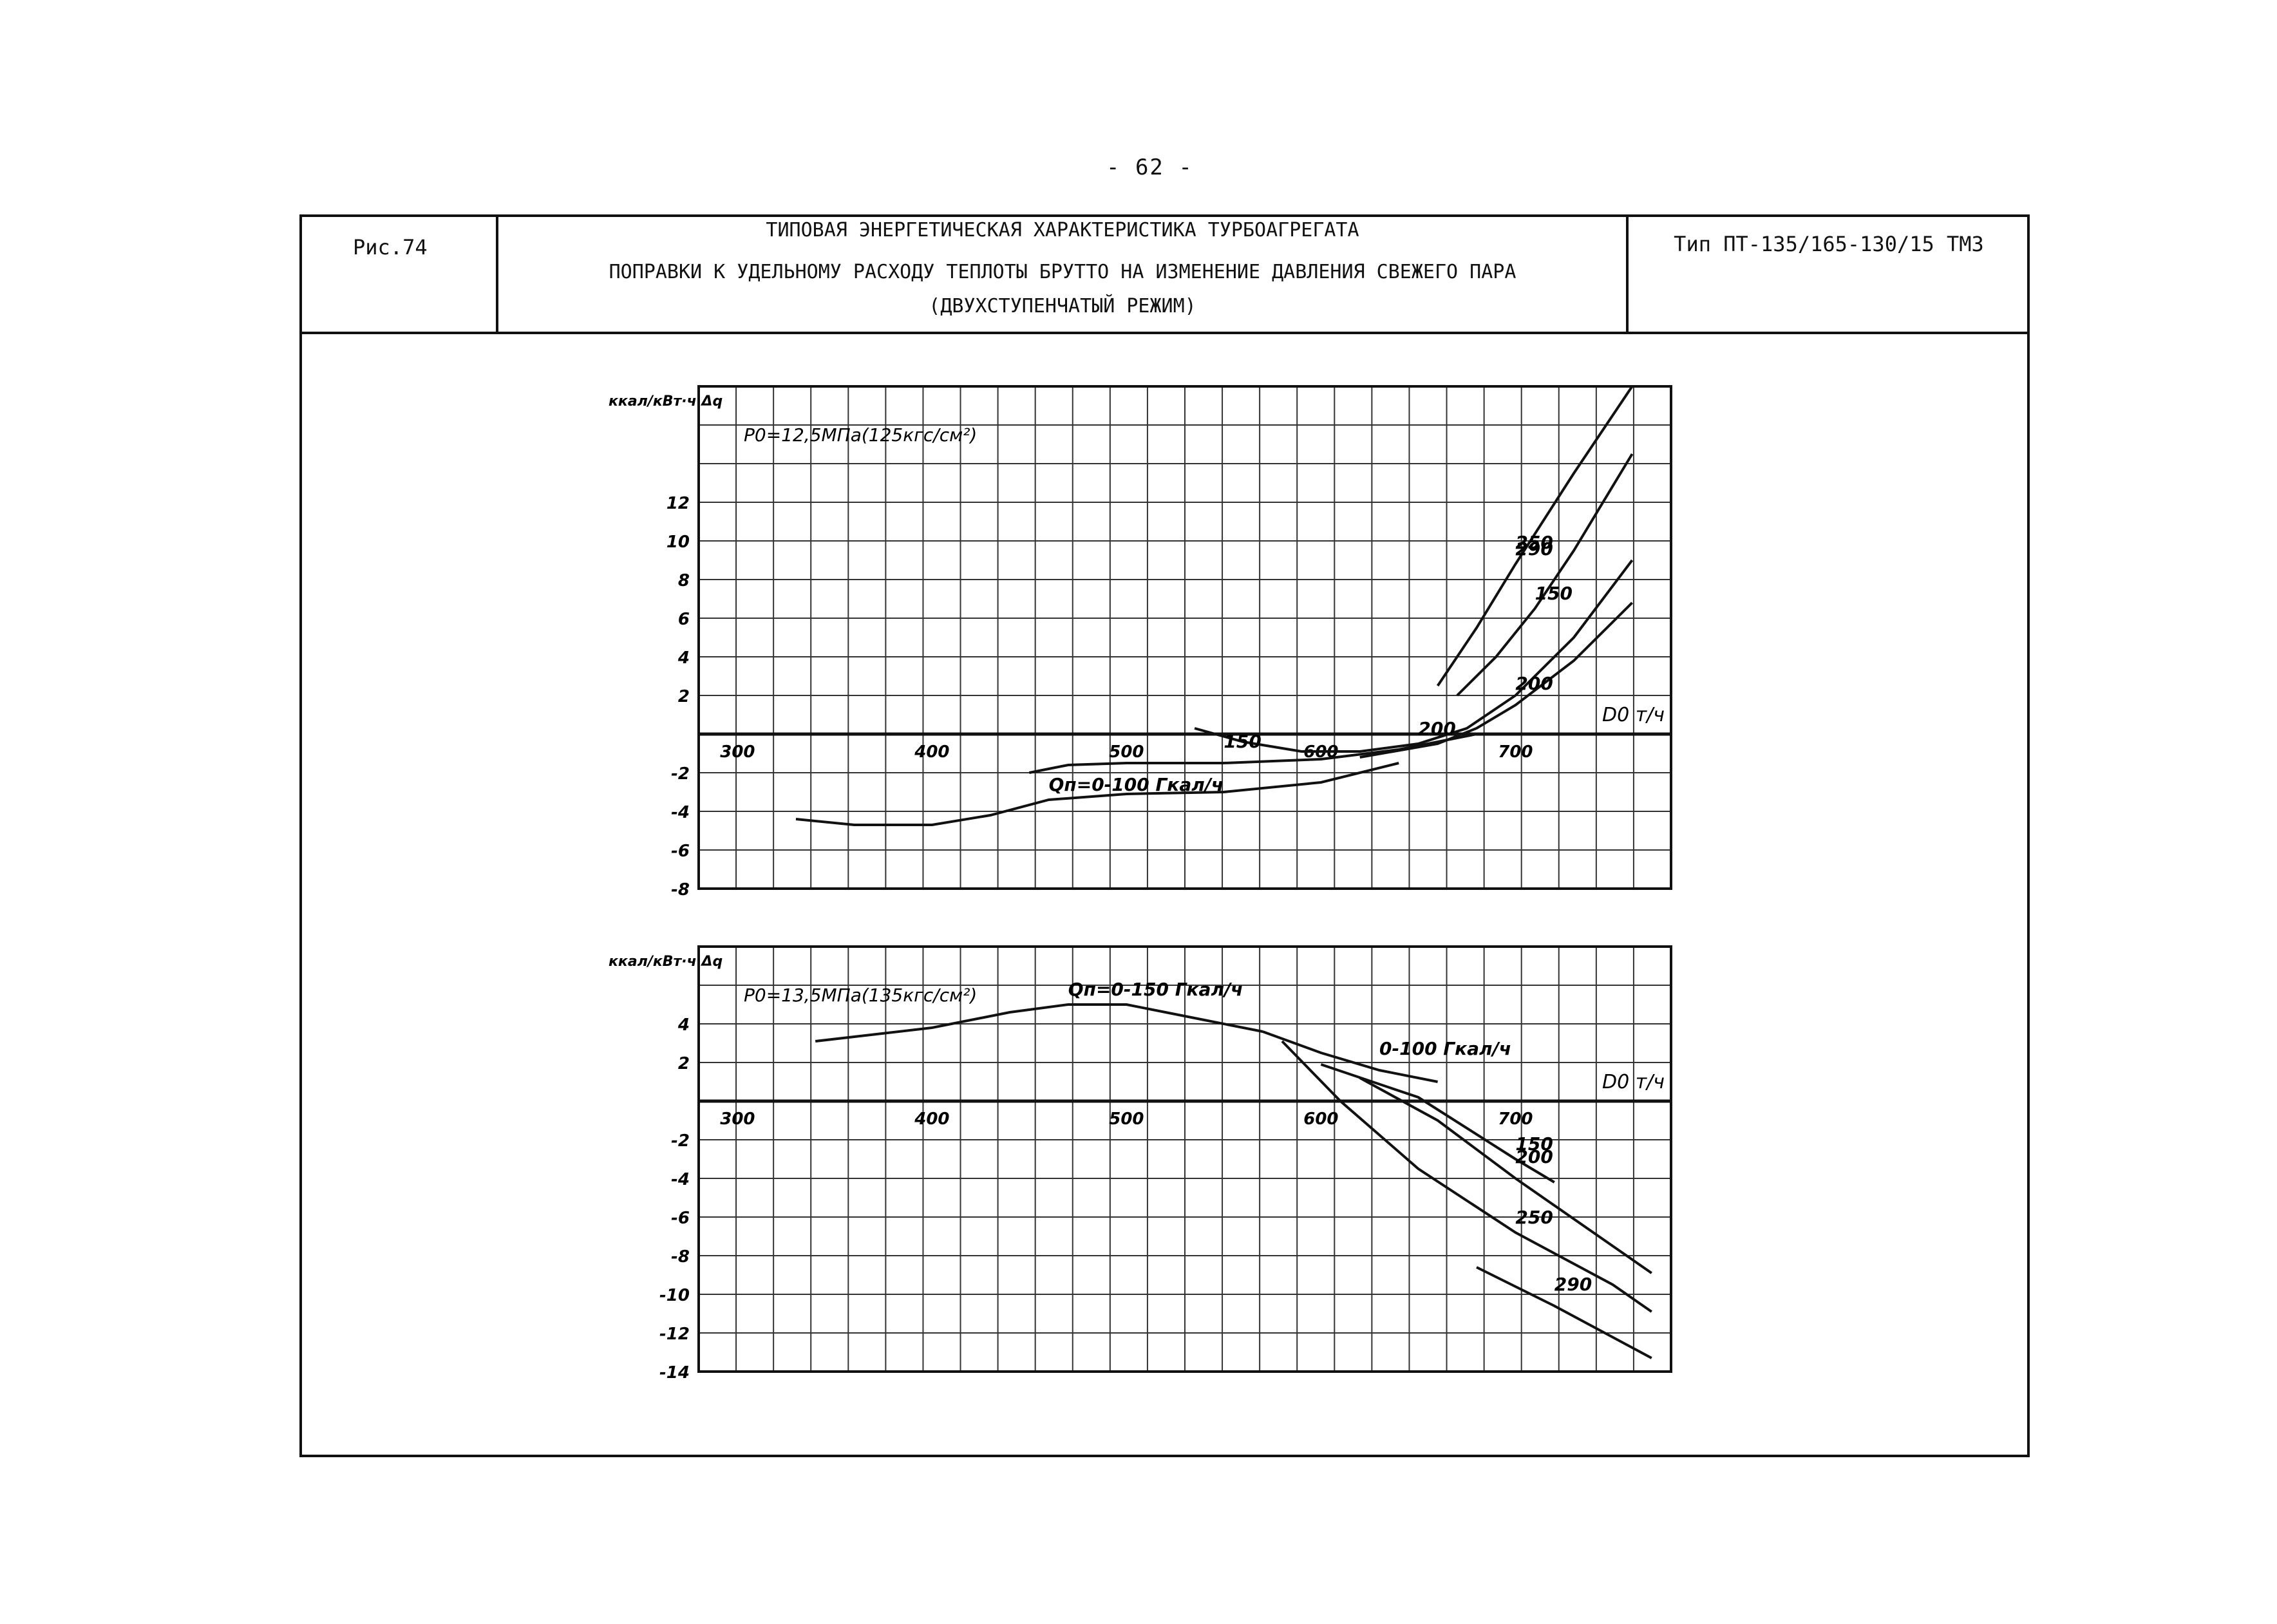  Describe the element at coordinates (1633, 715) in the screenshot. I see `chart1-x-axis-label: D0 т/ч` at that location.